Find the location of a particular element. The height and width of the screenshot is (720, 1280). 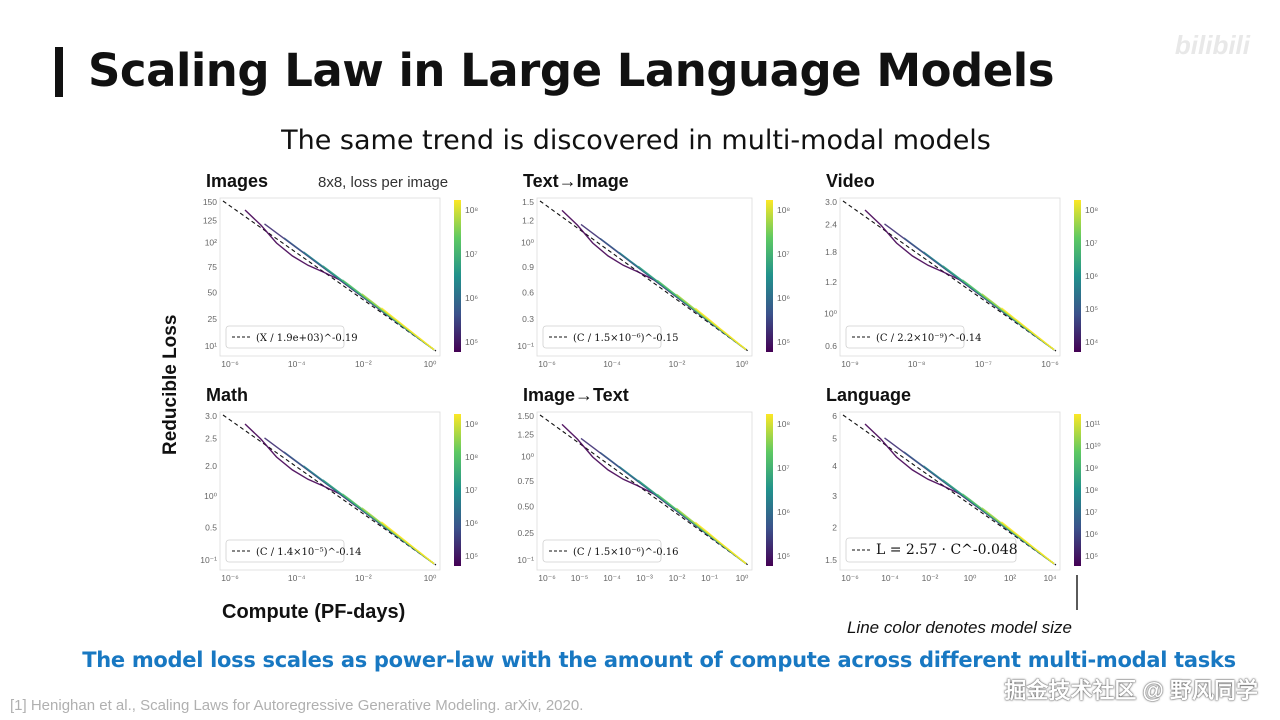

fit-legend: (C / 2.2×10⁻⁹)^-0.14 is located at coordinates (913, 337).